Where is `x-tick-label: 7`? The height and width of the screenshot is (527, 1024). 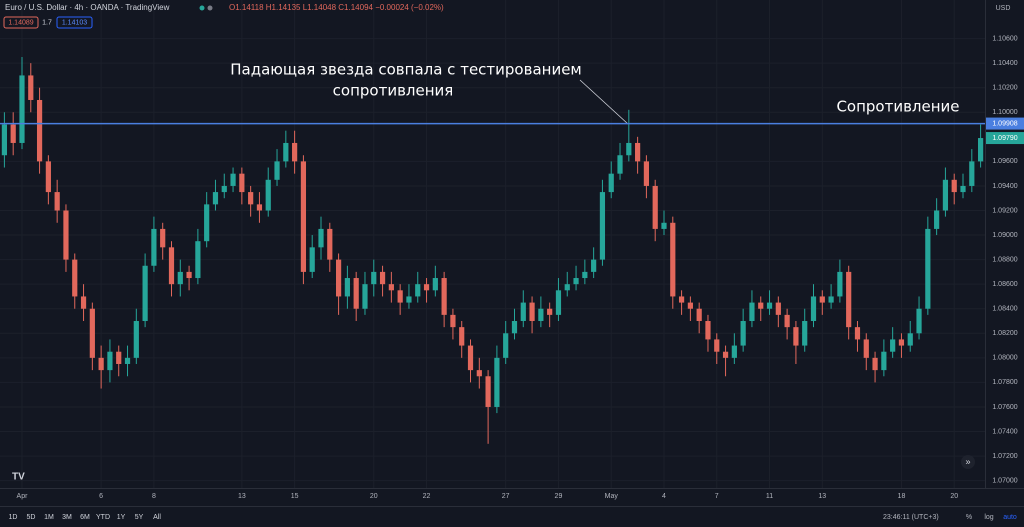 x-tick-label: 7 is located at coordinates (717, 496).